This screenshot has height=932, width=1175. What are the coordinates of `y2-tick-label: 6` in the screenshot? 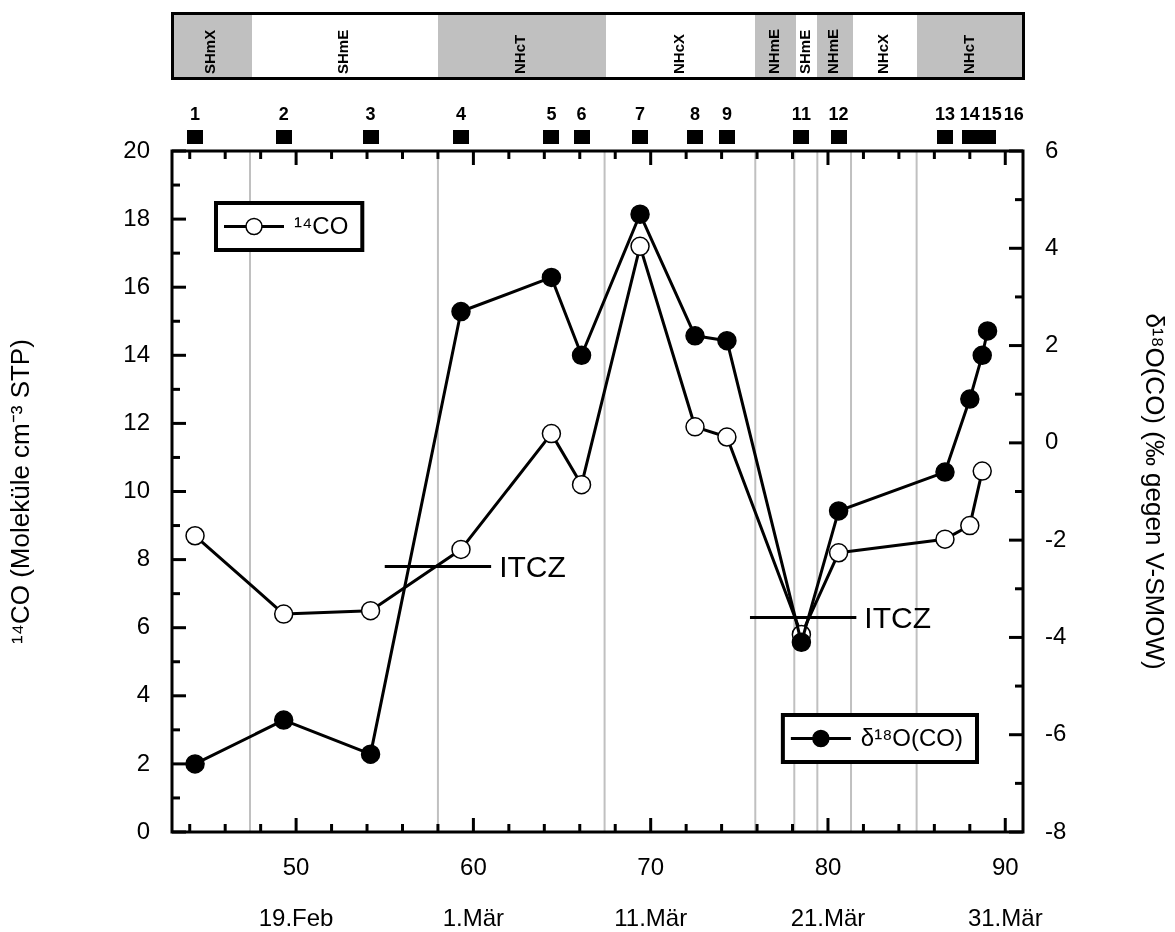 It's located at (1052, 149).